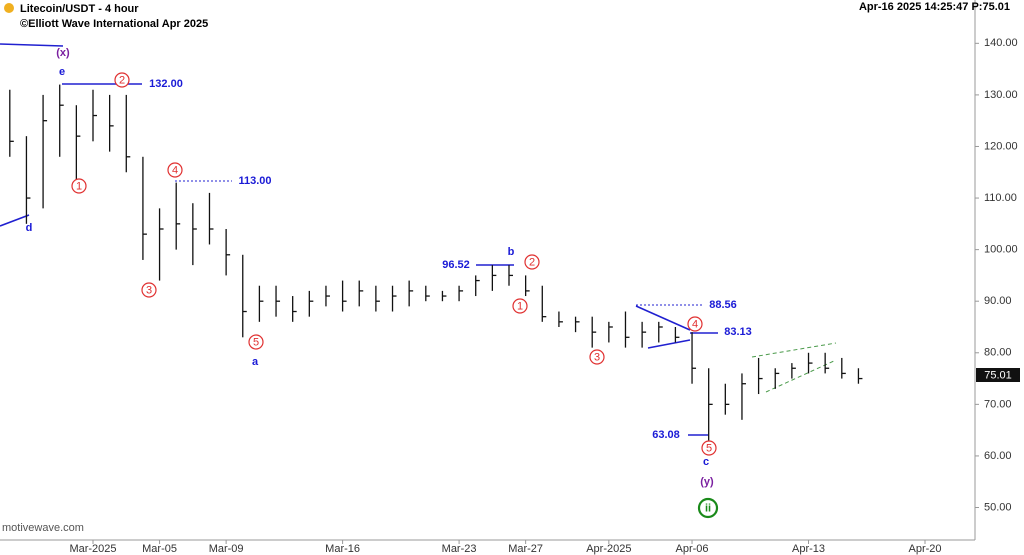  What do you see at coordinates (998, 507) in the screenshot?
I see `y-tick-label: 50.00` at bounding box center [998, 507].